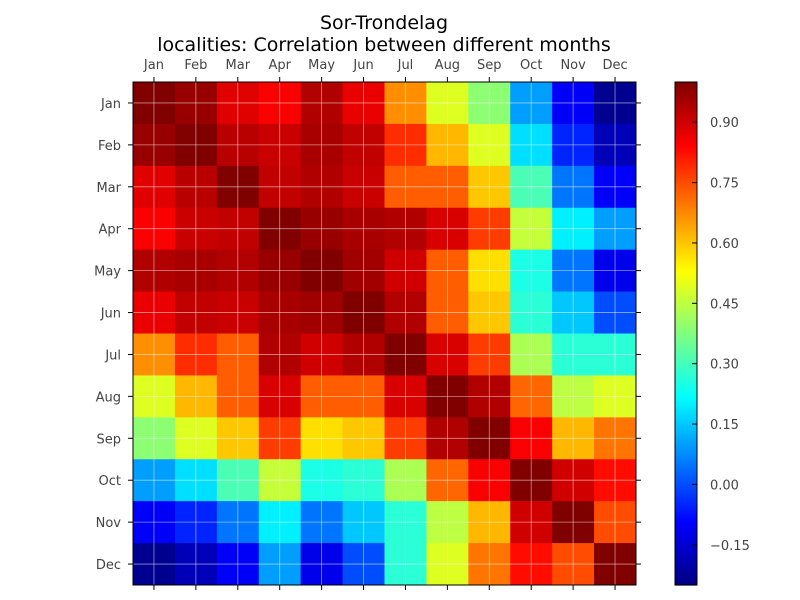 The height and width of the screenshot is (600, 800). Describe the element at coordinates (109, 523) in the screenshot. I see `y-tick-label: Nov` at that location.